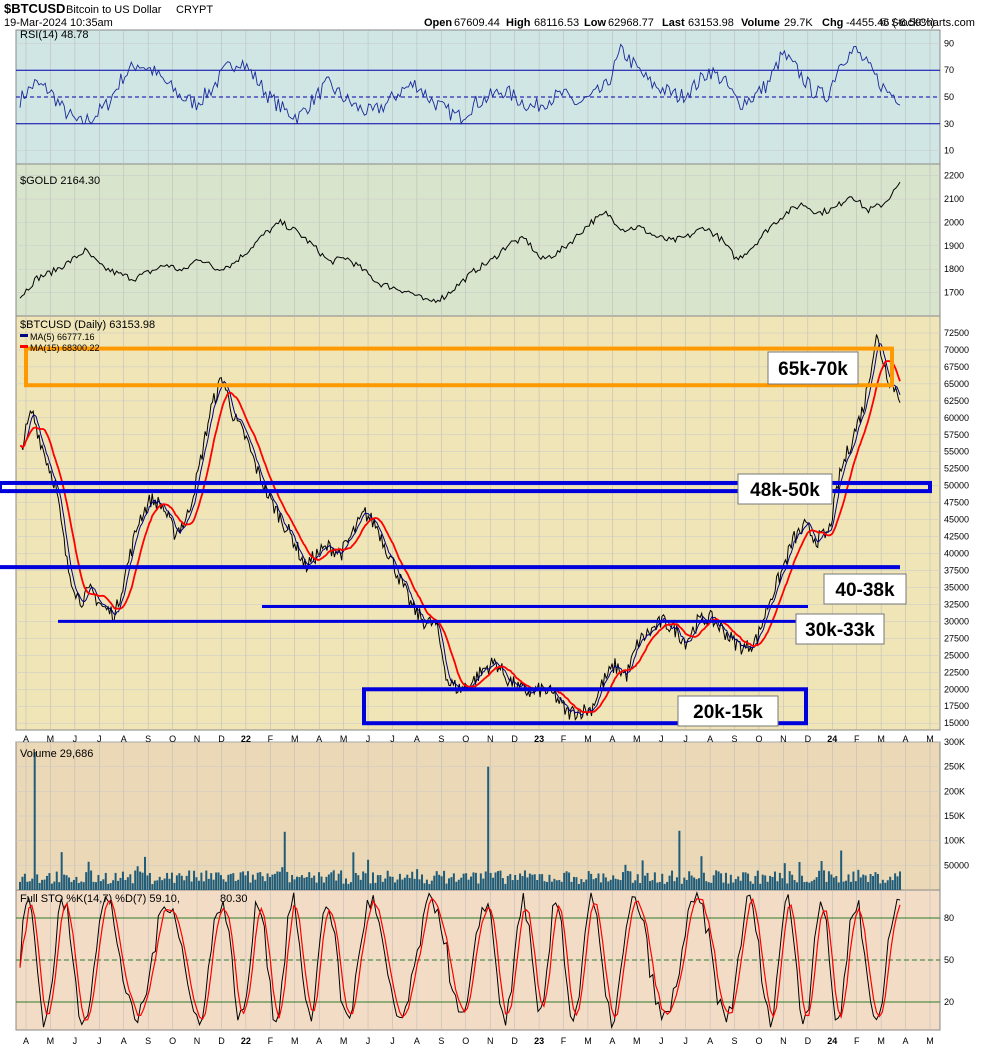 The image size is (990, 1056). What do you see at coordinates (518, 23) in the screenshot?
I see `high-label: High` at bounding box center [518, 23].